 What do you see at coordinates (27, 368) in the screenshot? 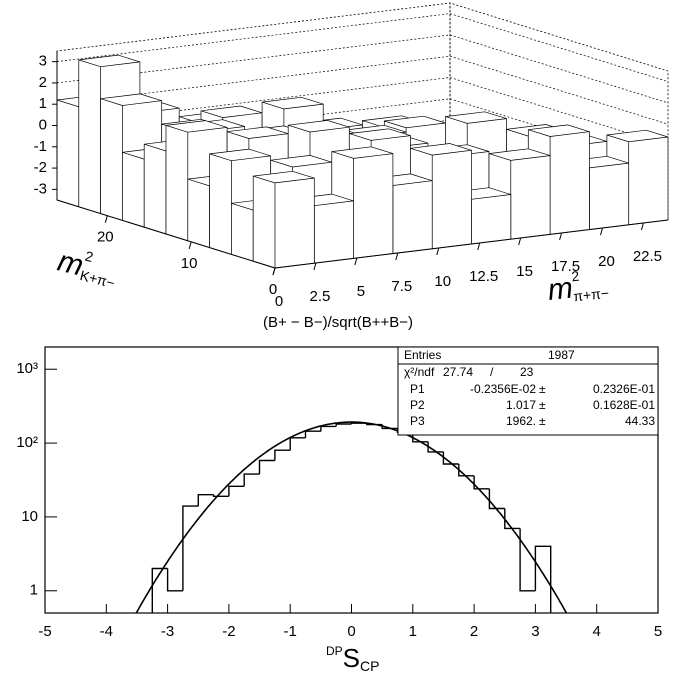
I see `y-tick-label: 10³` at bounding box center [27, 368].